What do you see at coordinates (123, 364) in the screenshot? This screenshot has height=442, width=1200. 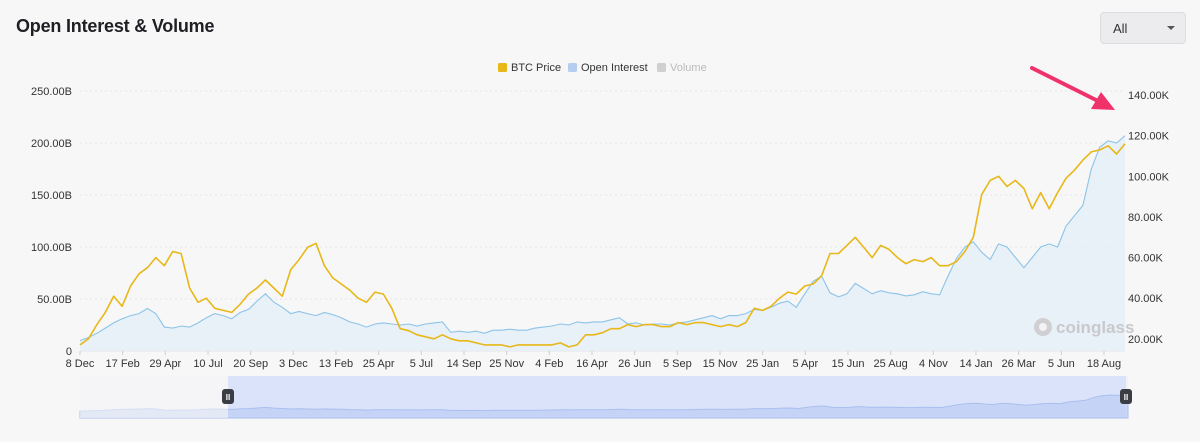 I see `x-tick-label: 17 Feb` at bounding box center [123, 364].